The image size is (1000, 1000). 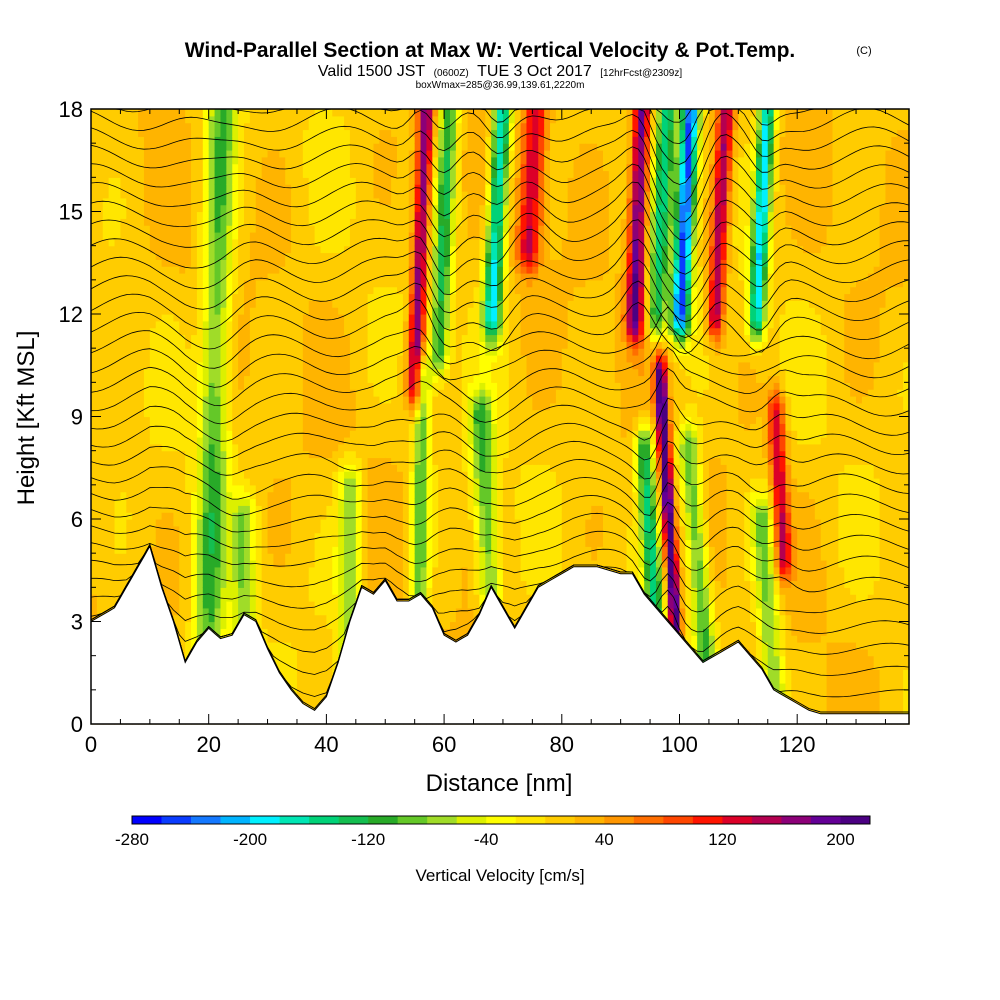 I want to click on subtitle-valid: Valid 1500 JST, so click(x=372, y=71).